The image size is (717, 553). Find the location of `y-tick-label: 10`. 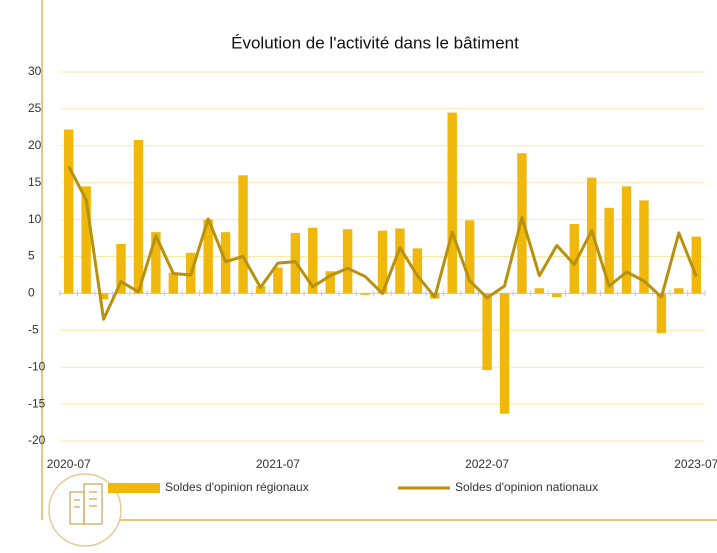

y-tick-label: 10 is located at coordinates (35, 219).